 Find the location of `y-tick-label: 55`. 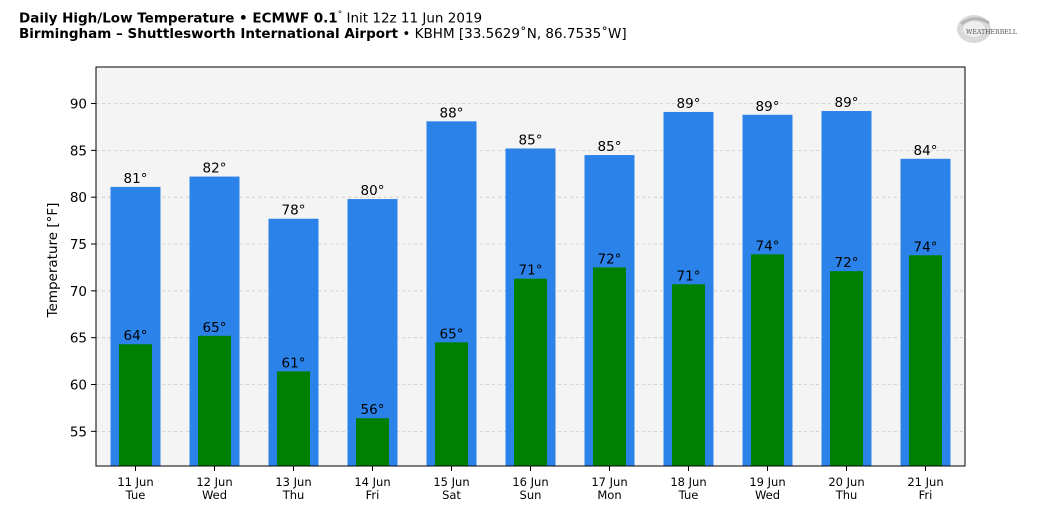

y-tick-label: 55 is located at coordinates (78, 432).